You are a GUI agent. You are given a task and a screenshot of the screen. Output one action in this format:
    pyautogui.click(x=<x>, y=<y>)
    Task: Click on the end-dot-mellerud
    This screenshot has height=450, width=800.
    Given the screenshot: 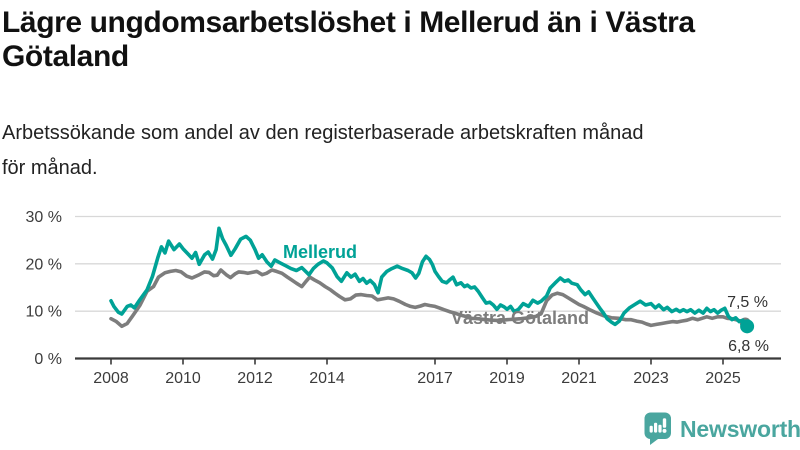 What is the action you would take?
    pyautogui.click(x=747, y=326)
    